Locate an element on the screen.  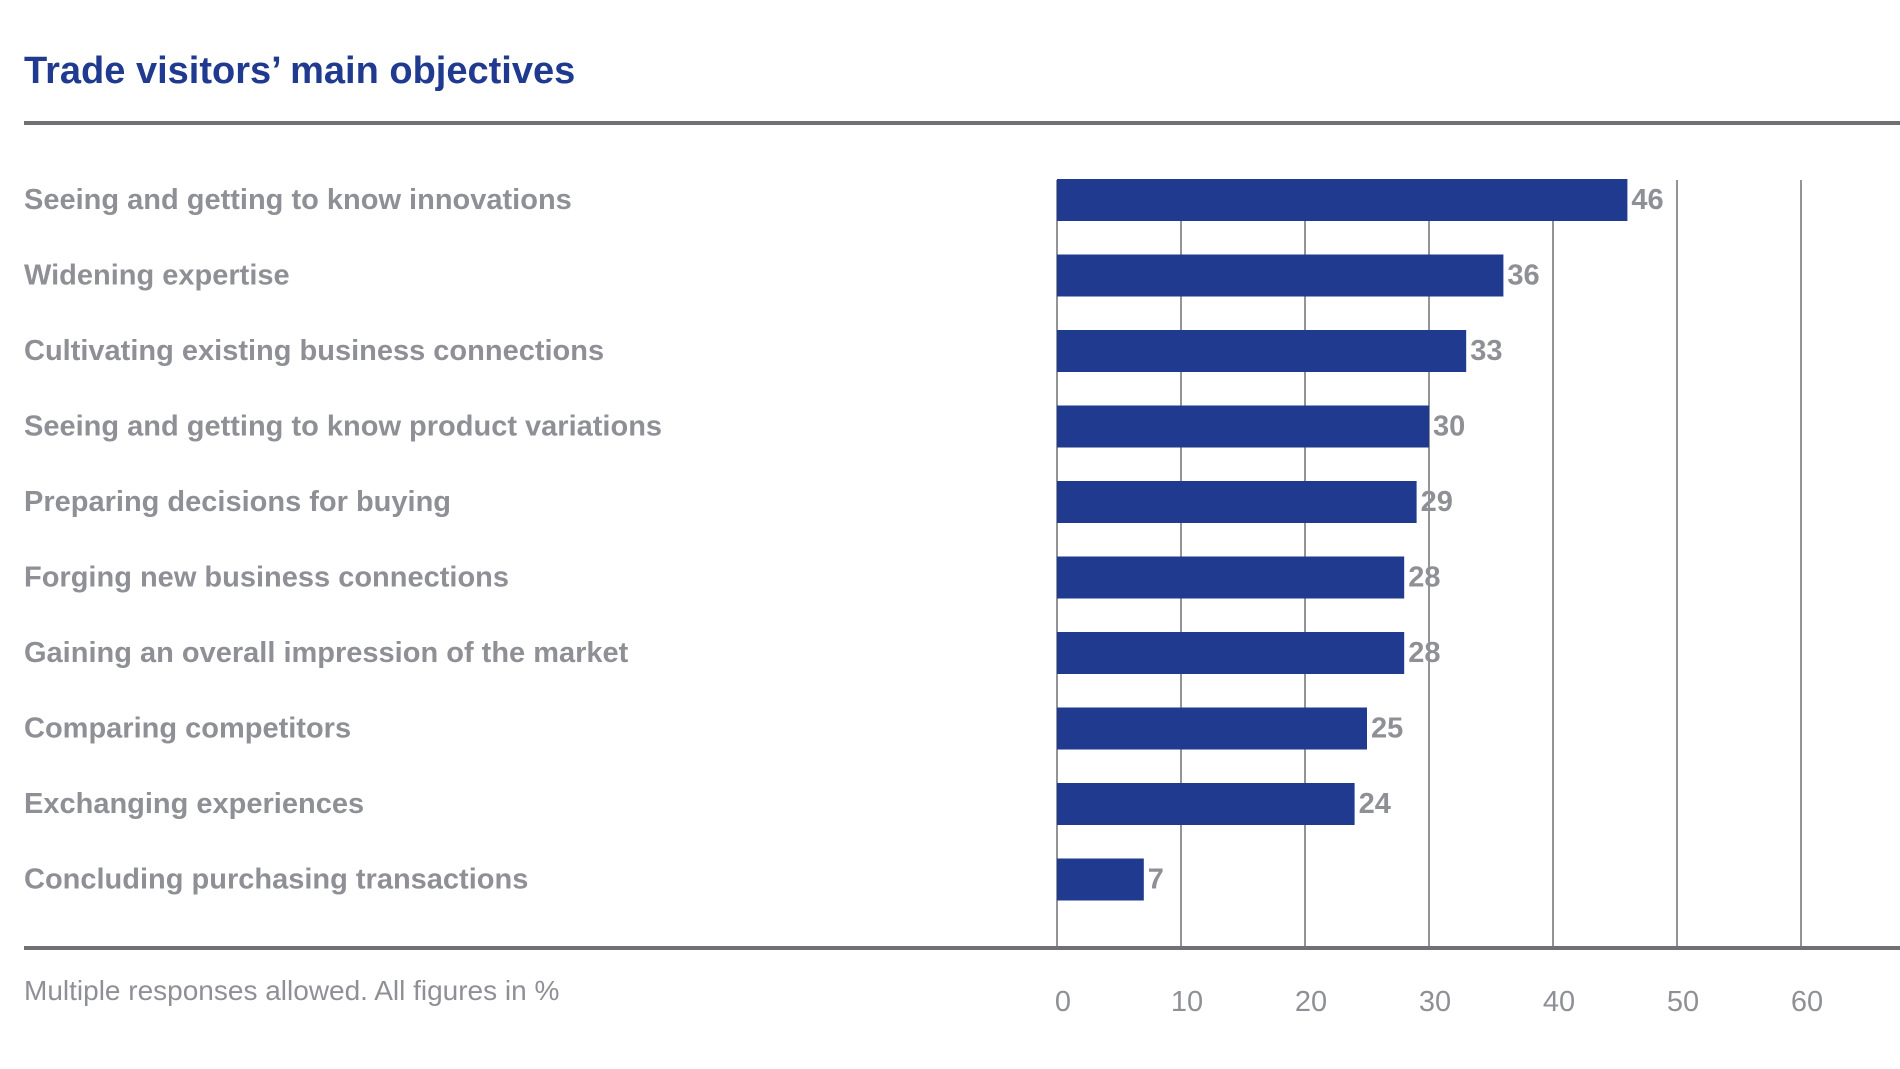
value-label: 33 is located at coordinates (1486, 351).